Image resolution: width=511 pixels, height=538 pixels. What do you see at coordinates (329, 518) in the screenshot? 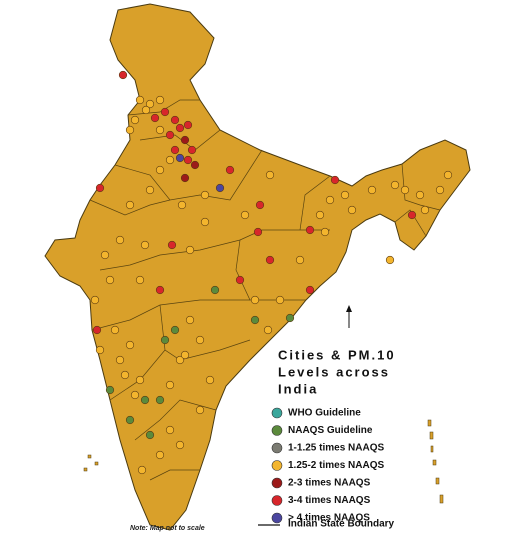
I see `legend-label: > 4 times NAAQS` at bounding box center [329, 518].